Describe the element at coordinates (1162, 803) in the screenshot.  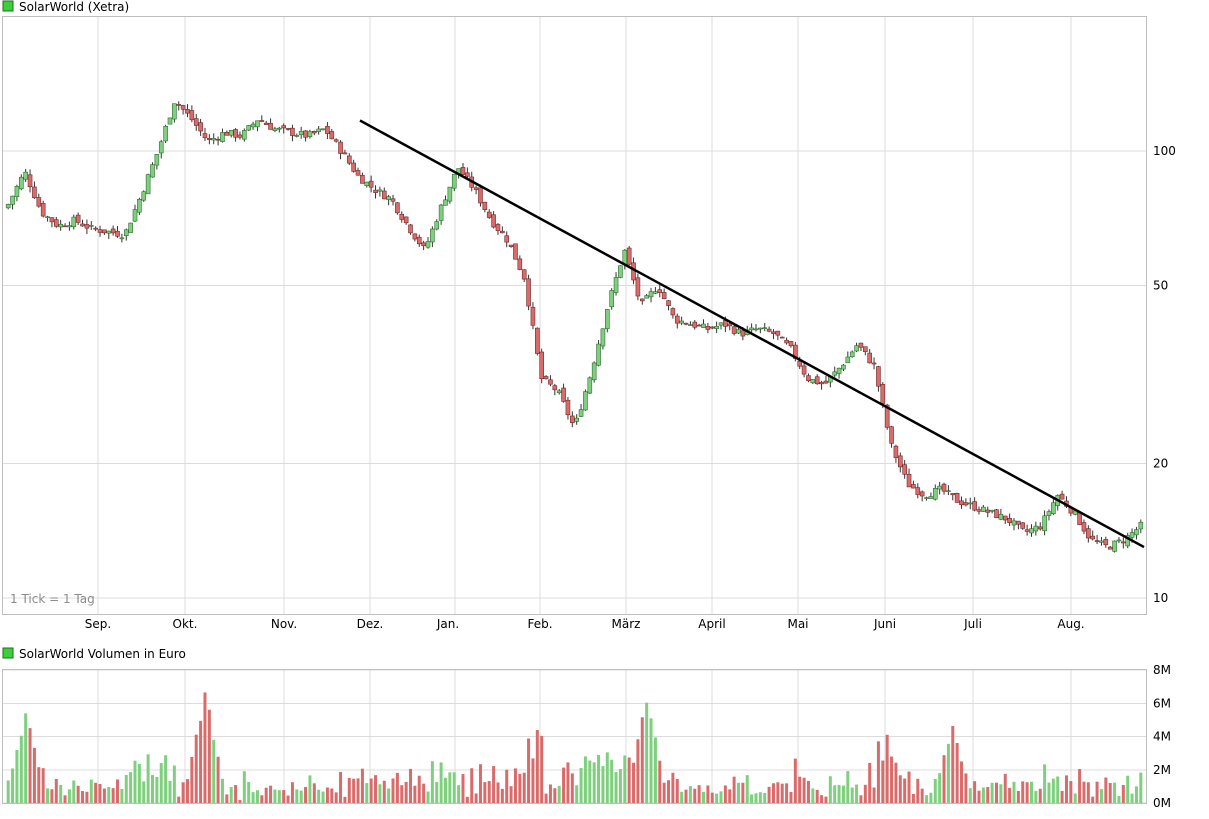
I see `volume-y-tick-label: 0M` at that location.